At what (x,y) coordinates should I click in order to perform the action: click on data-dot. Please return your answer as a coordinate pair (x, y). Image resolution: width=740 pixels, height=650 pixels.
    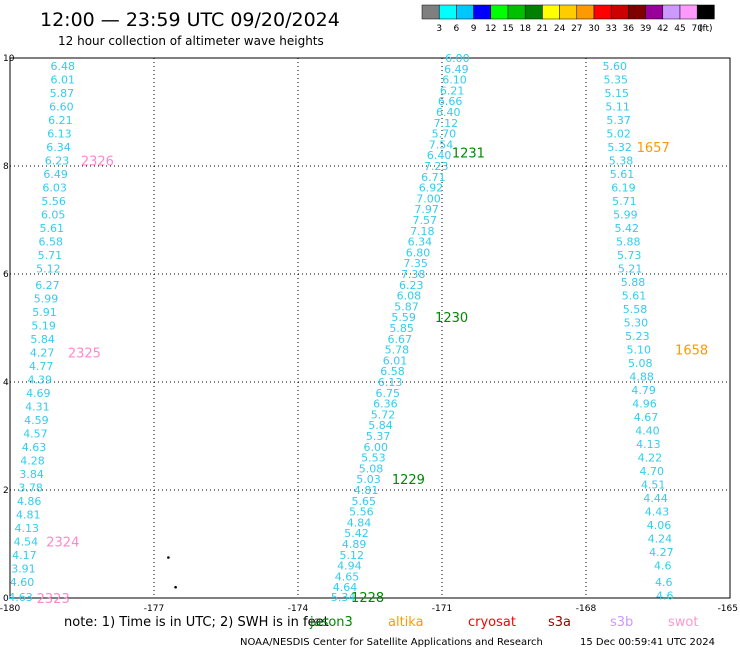
    Looking at the image, I should click on (175, 587).